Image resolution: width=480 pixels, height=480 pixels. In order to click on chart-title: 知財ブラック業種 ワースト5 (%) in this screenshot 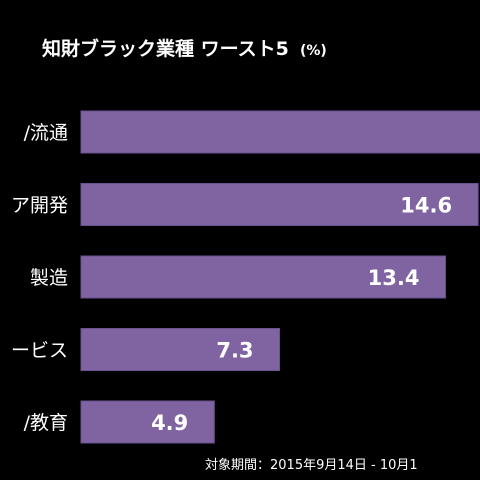, I will do `click(184, 48)`.